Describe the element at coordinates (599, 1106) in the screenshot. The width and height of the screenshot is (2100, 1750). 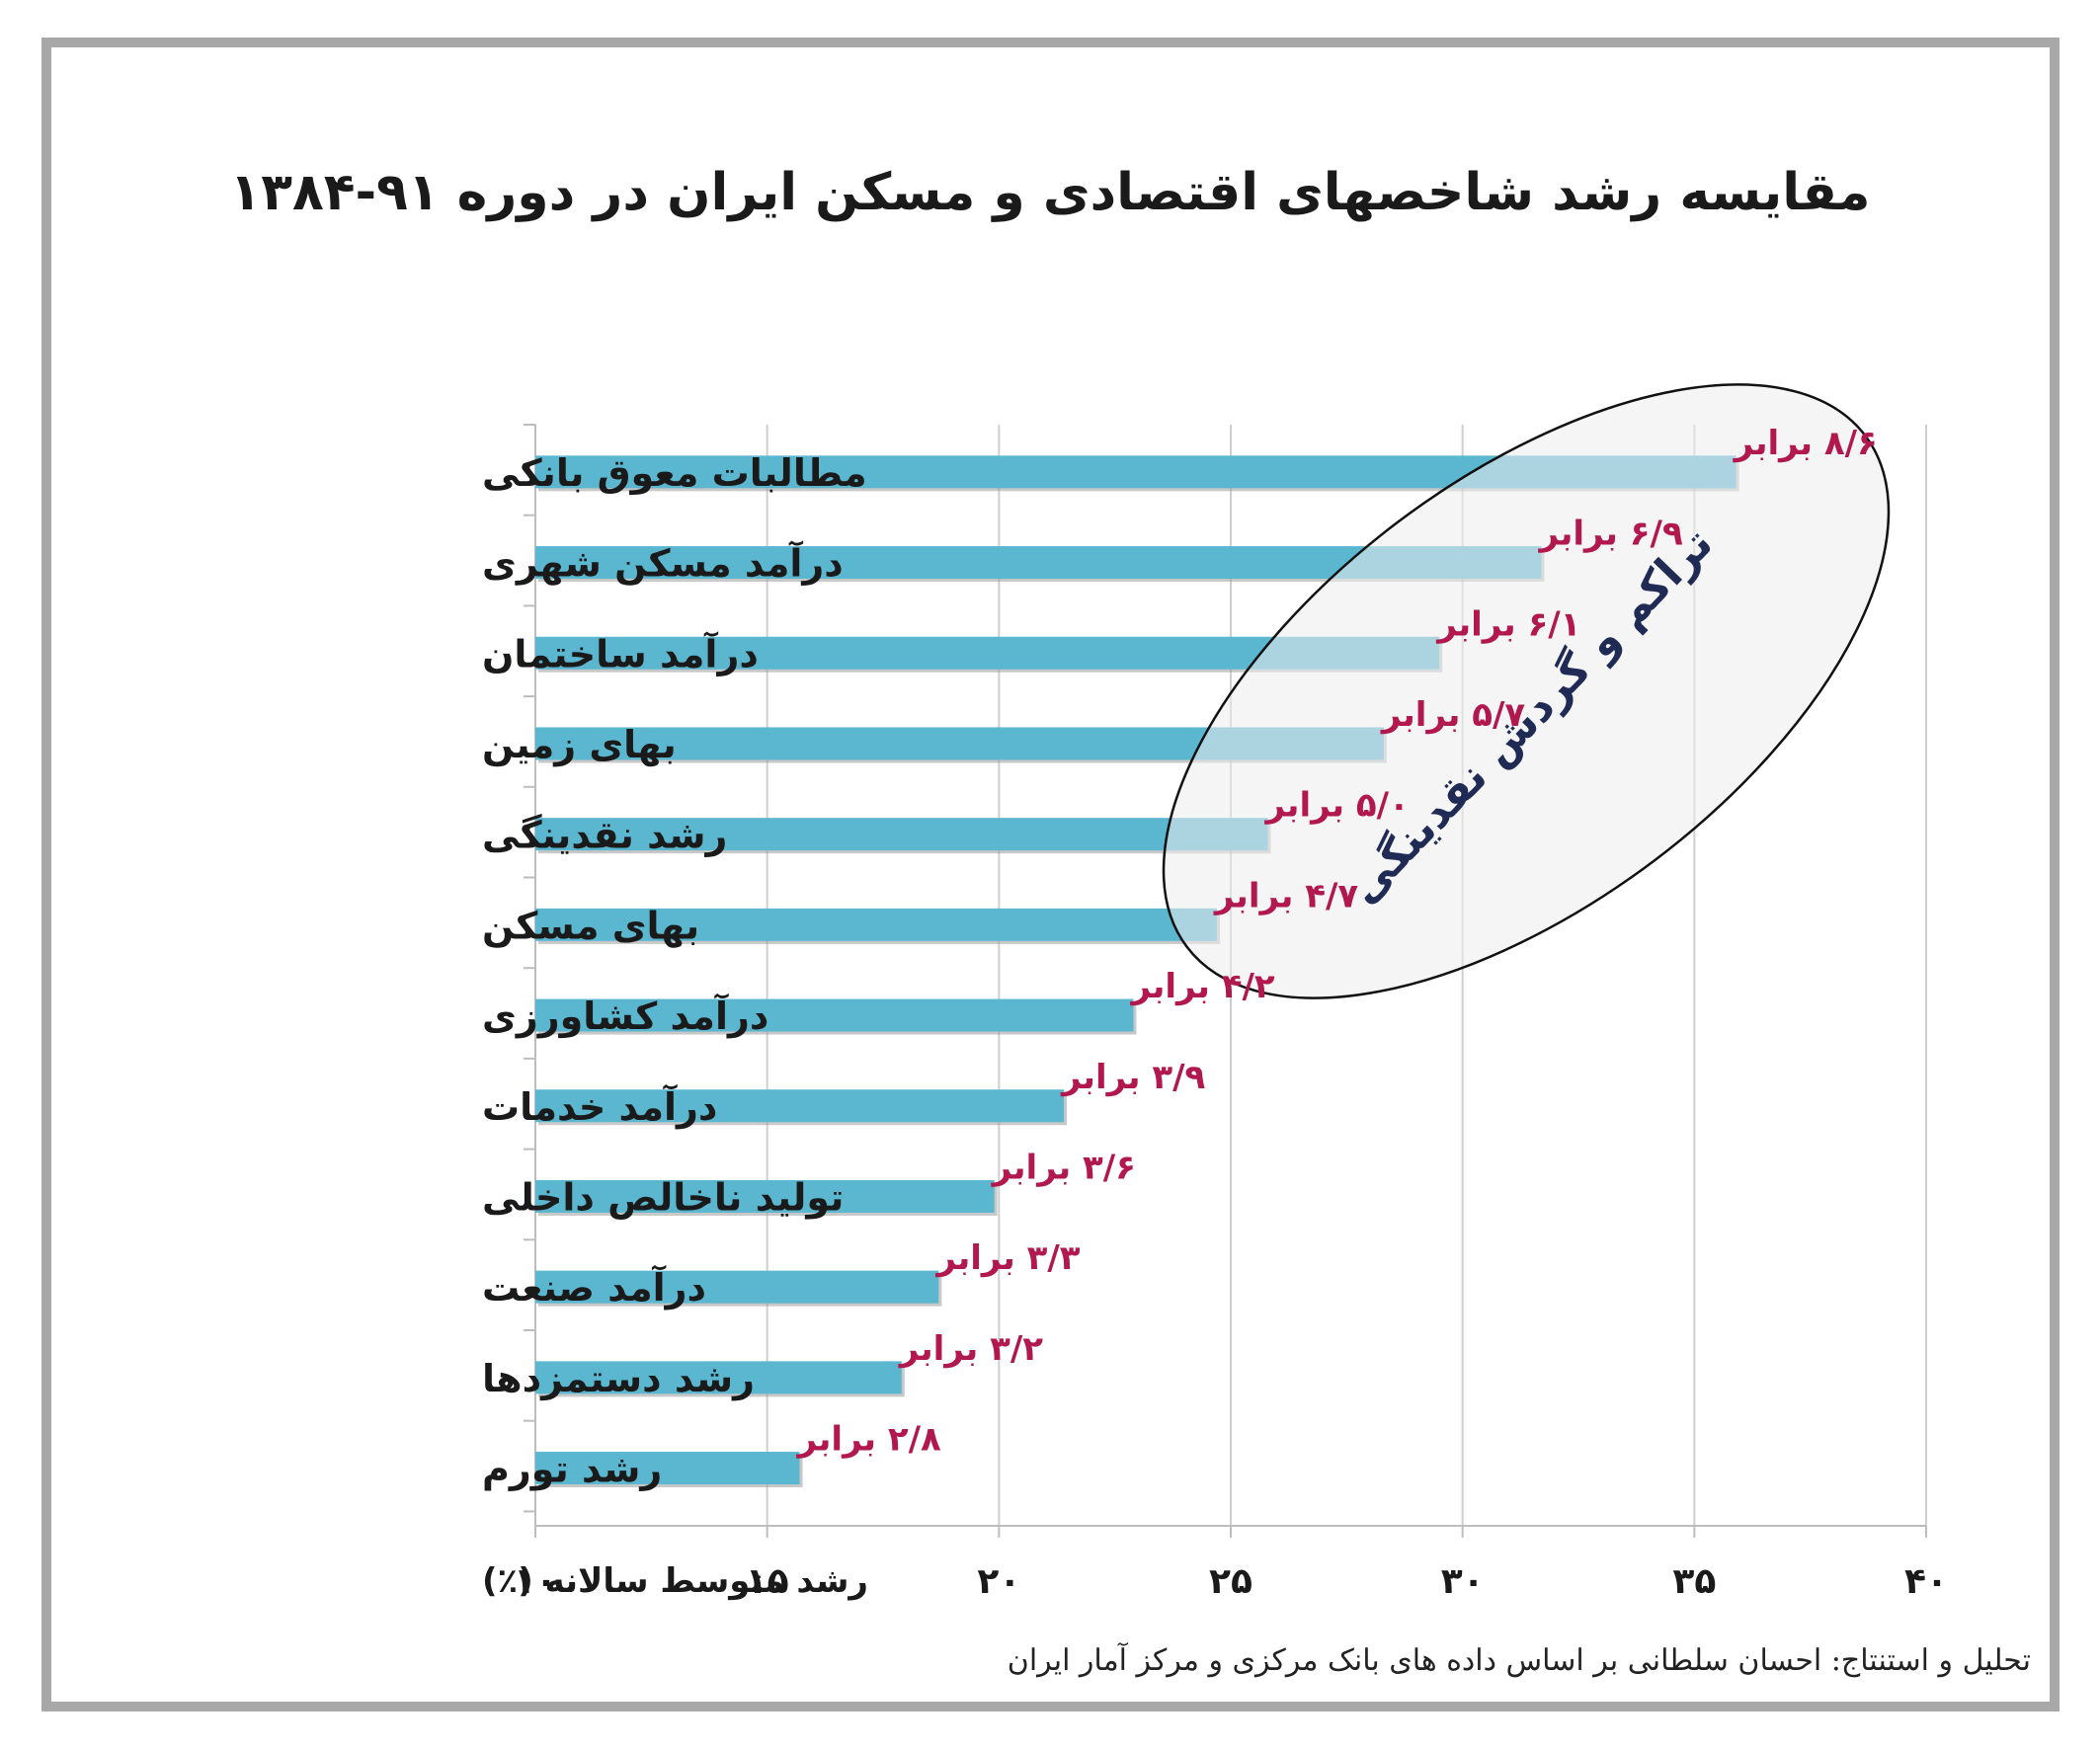
I see `category-label: درآمد خدمات` at that location.